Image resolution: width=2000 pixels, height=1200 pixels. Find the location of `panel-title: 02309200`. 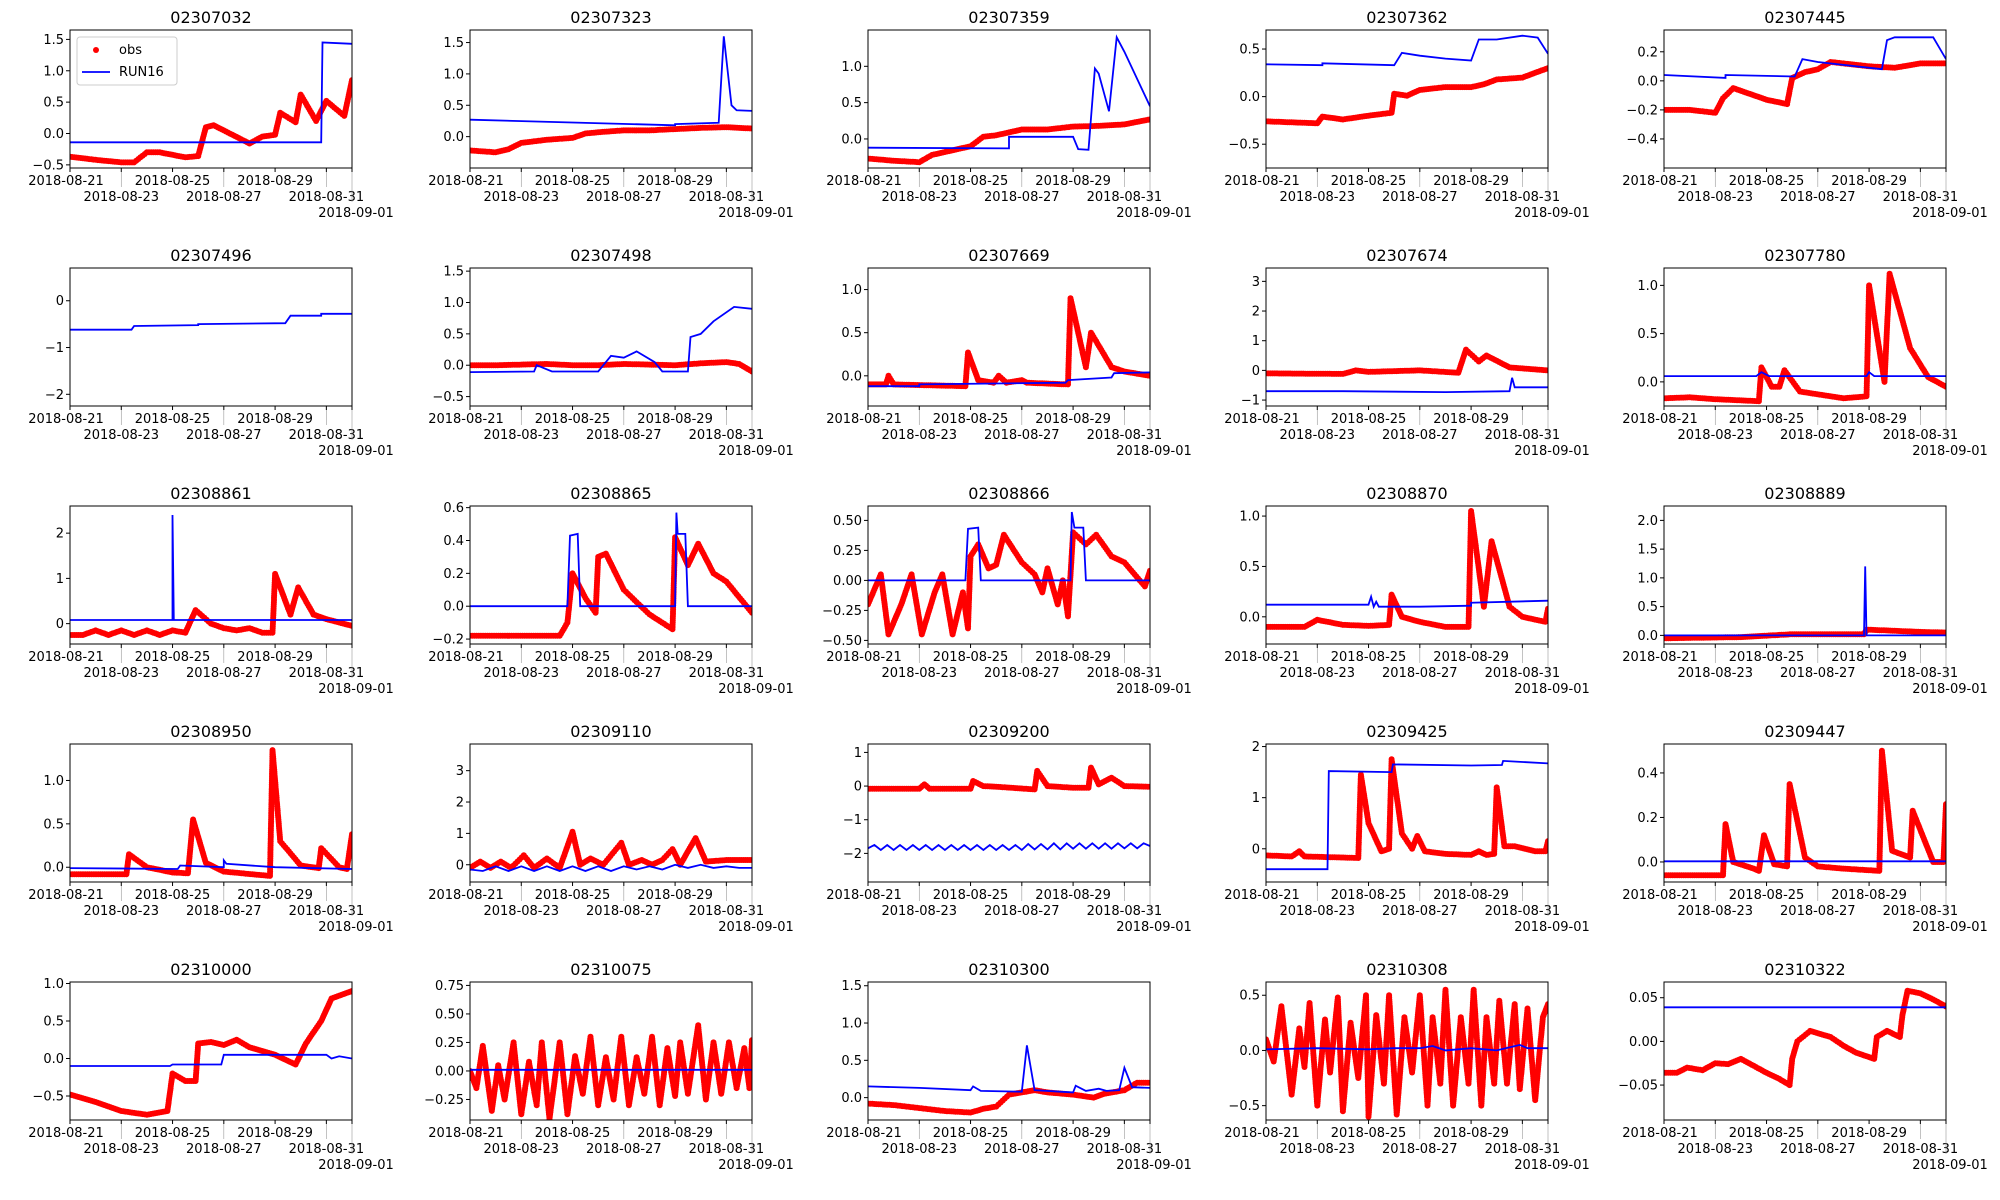

panel-title: 02309200 is located at coordinates (1008, 731).